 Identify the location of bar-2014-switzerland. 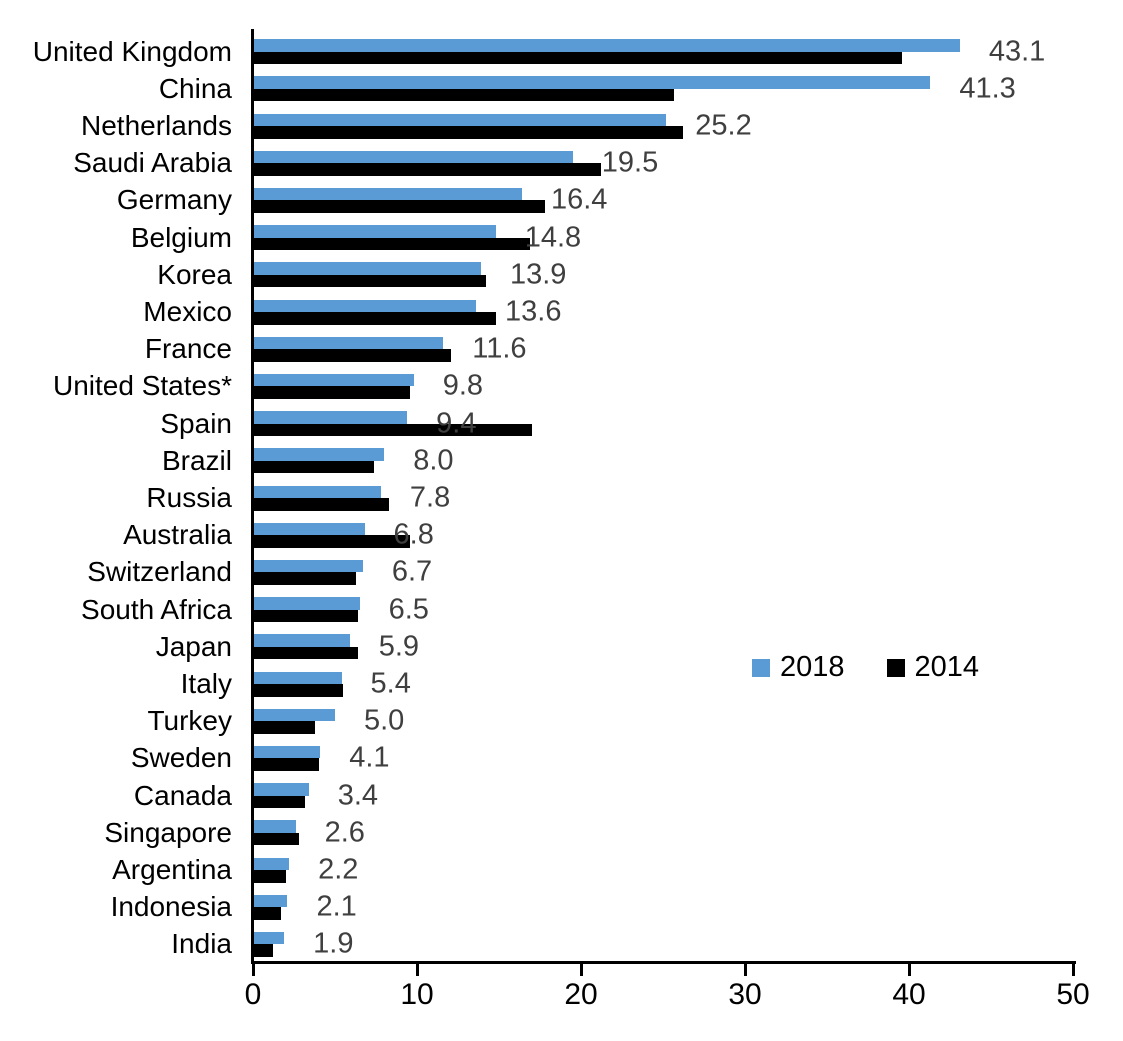
(305, 578).